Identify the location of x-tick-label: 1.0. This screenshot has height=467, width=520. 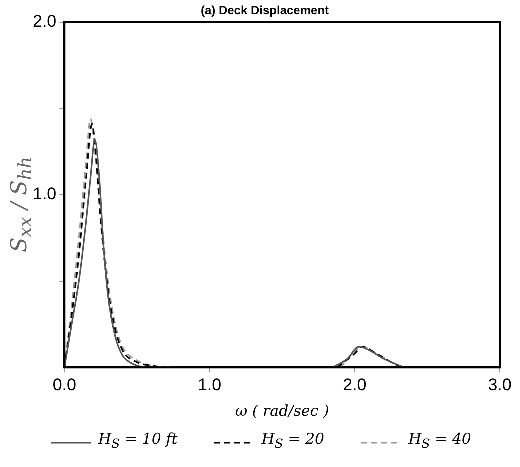
(210, 384).